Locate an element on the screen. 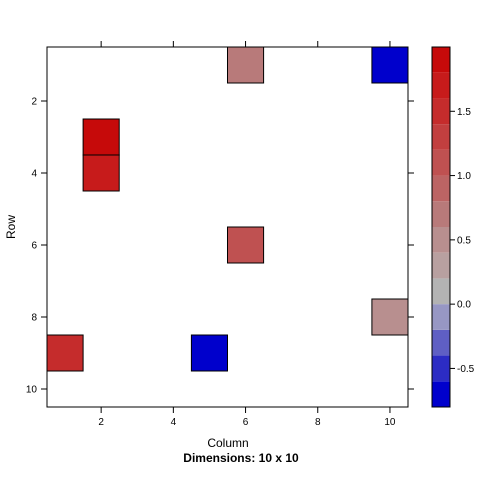  colorkey-tick-label: 1.5 is located at coordinates (464, 112).